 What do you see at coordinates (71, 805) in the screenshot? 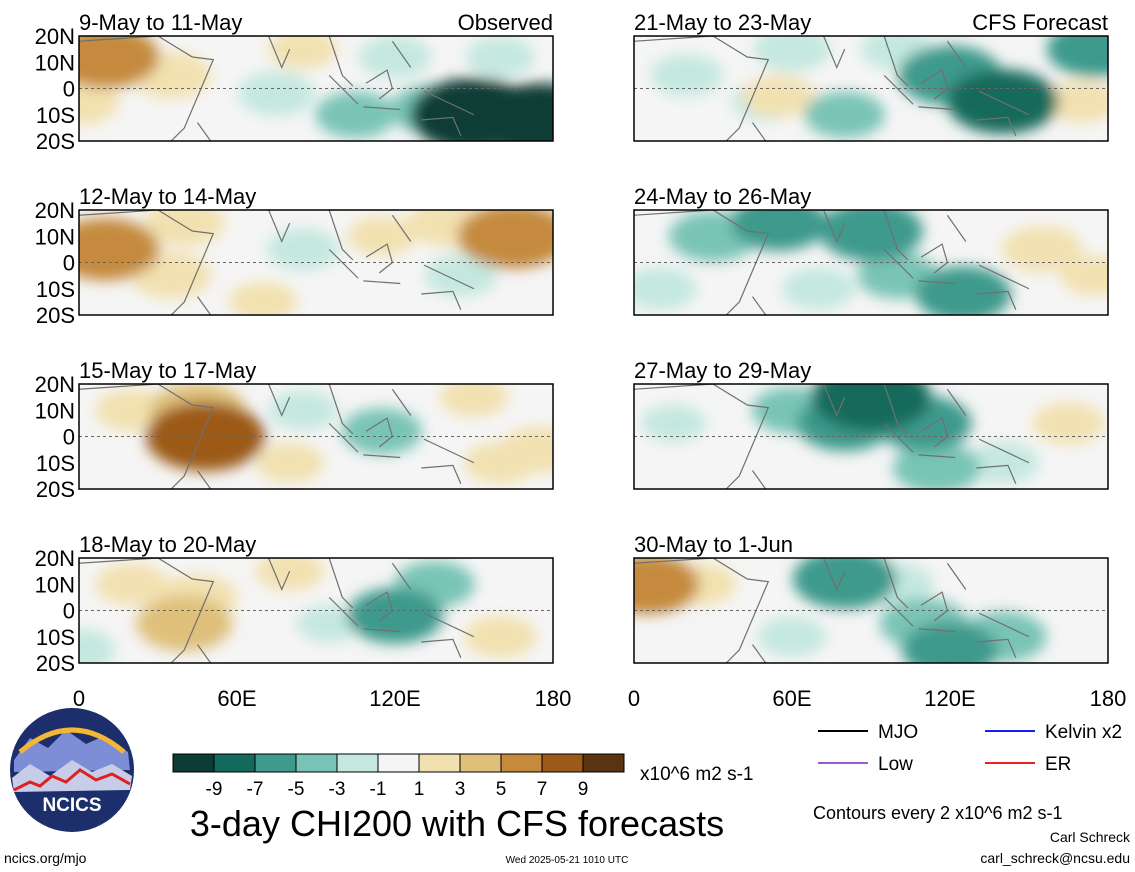
I see `logo-text: NCICS` at bounding box center [71, 805].